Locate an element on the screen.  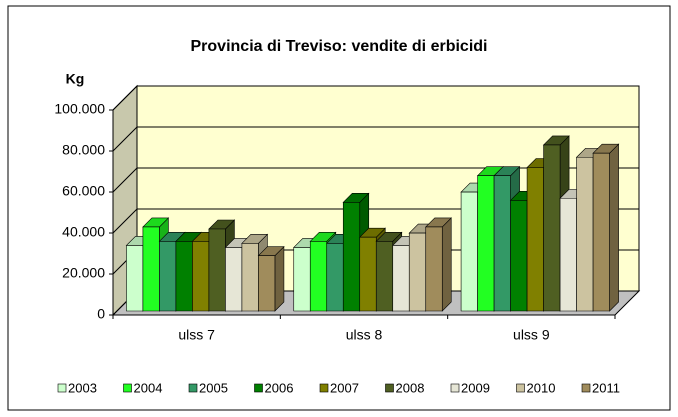
y-tick-label: 40.000 is located at coordinates (83, 232).